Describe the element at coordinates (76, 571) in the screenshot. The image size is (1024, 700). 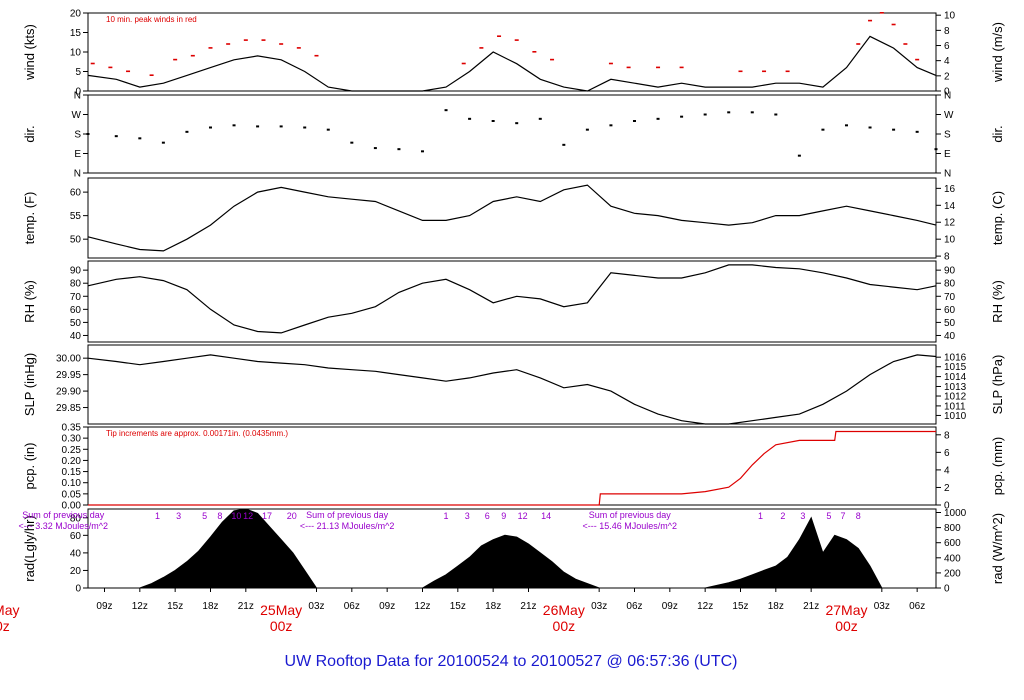
I see `rad-left-tick-label: 20` at that location.